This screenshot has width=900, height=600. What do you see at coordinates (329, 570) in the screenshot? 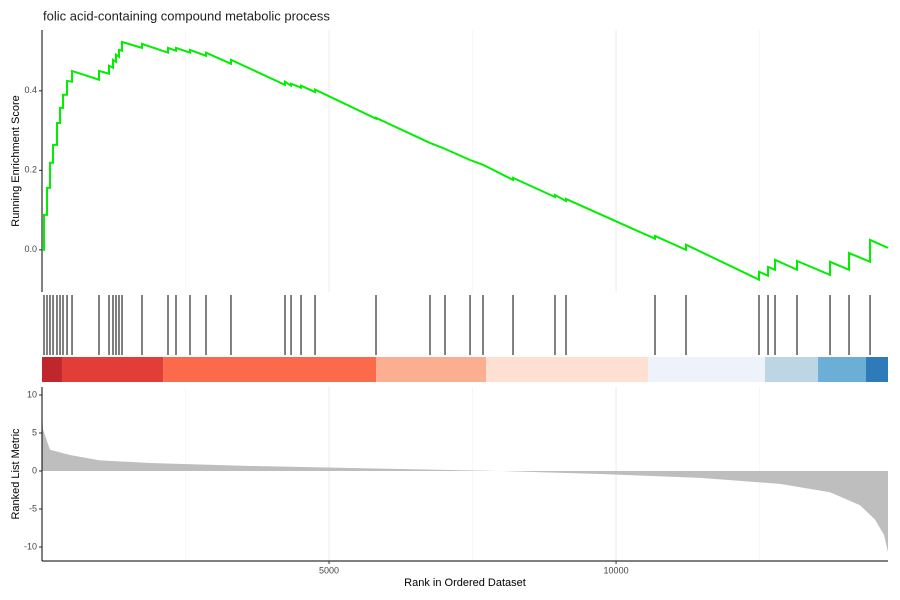
I see `x-tick-label: 5000` at bounding box center [329, 570].